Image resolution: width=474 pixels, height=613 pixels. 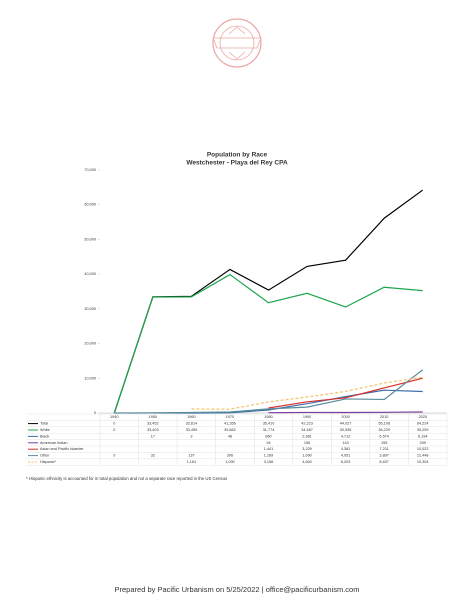 What do you see at coordinates (384, 436) in the screenshot?
I see `table-cell: 6,574` at bounding box center [384, 436].